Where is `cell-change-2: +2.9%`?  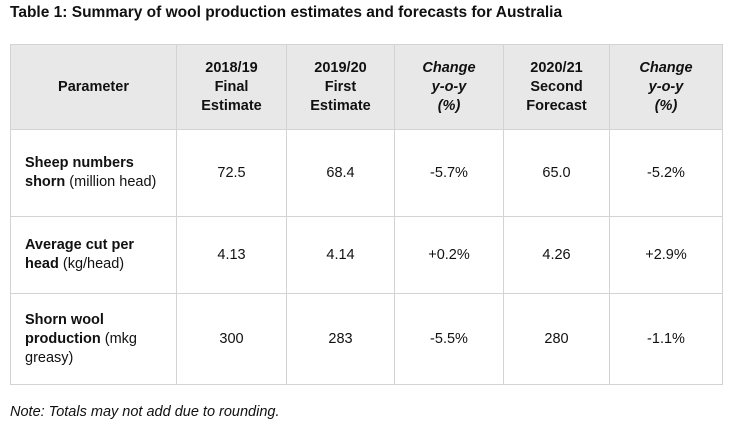 cell-change-2: +2.9% is located at coordinates (666, 255).